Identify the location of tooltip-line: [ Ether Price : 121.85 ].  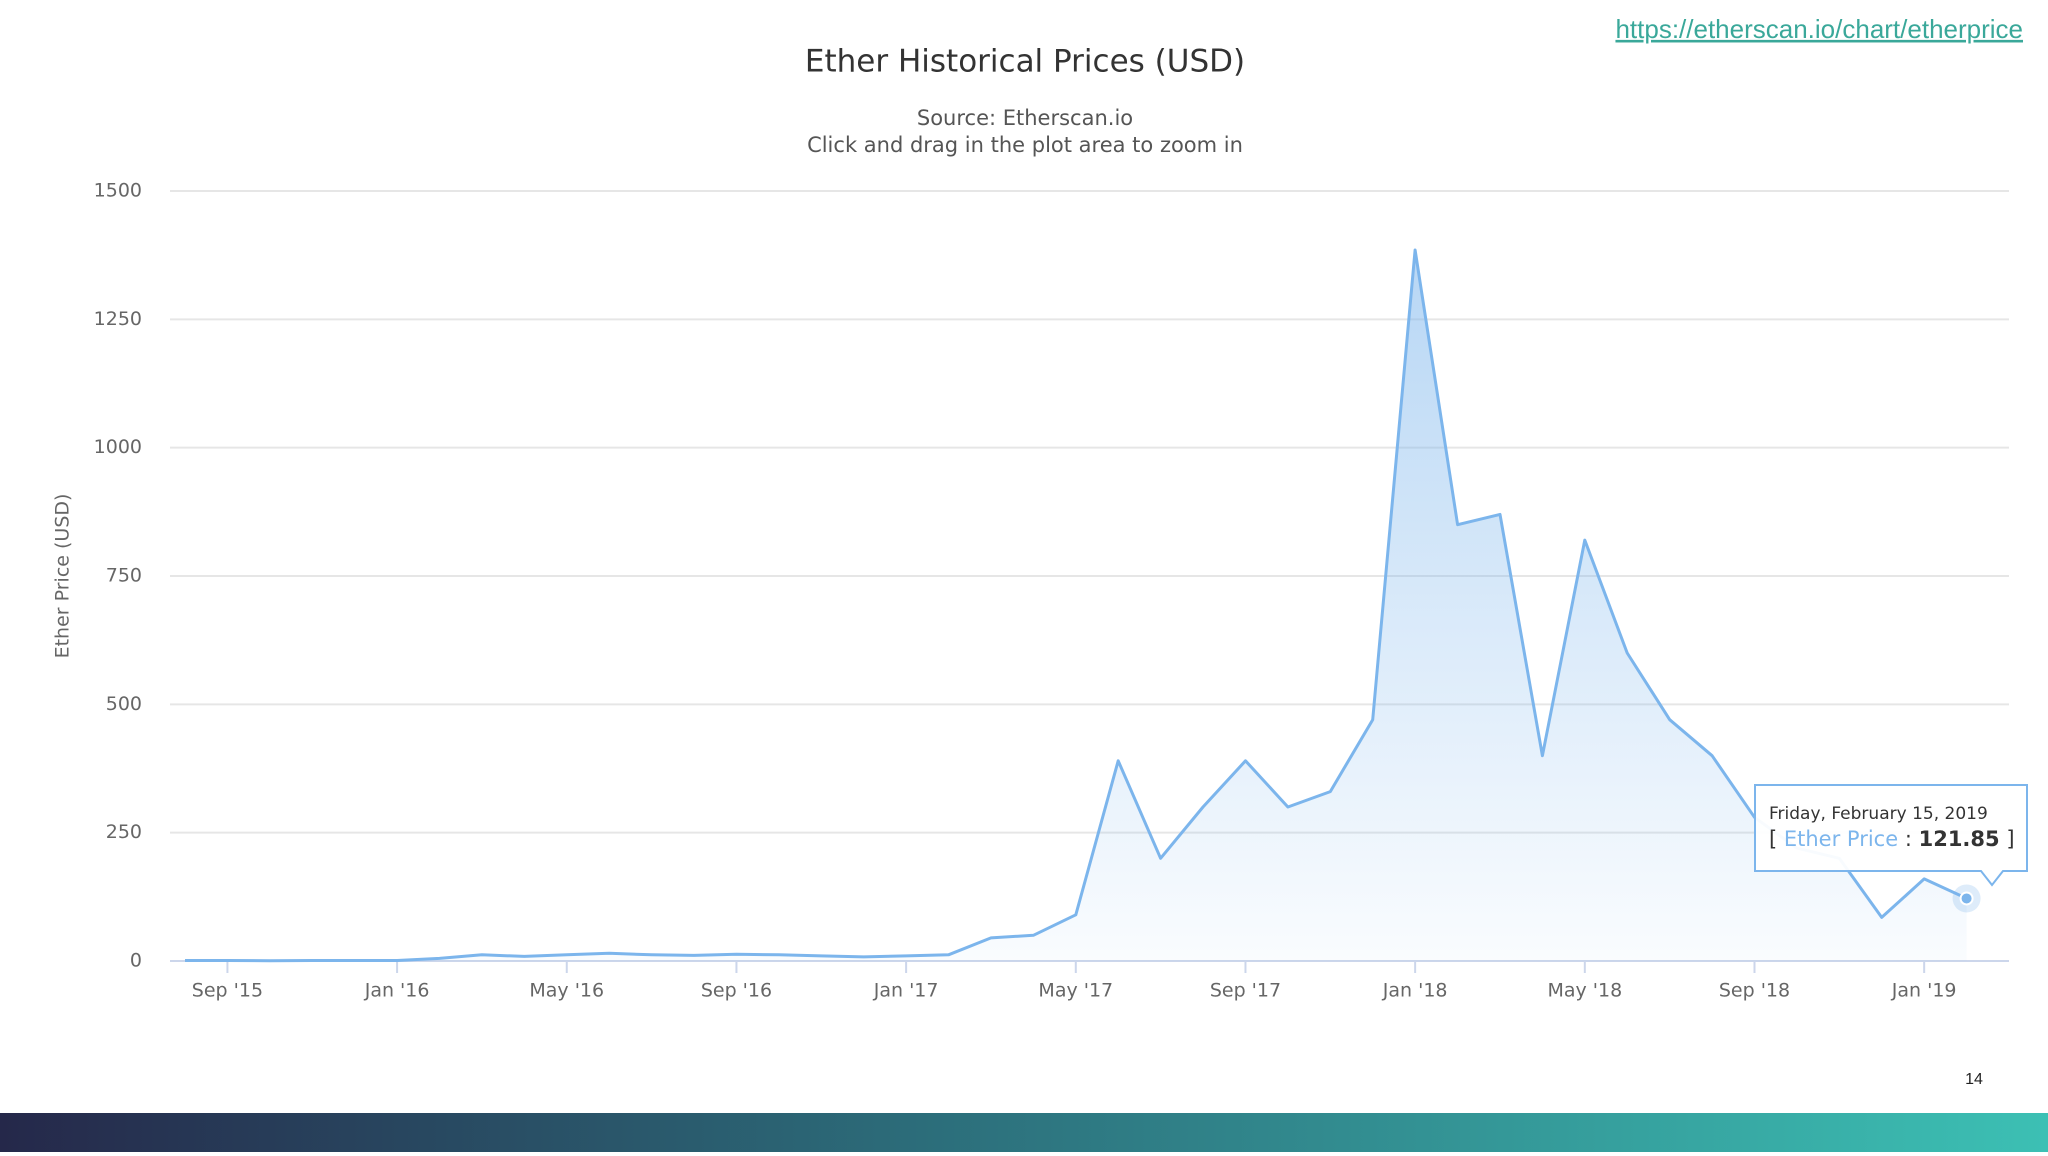
(1892, 839).